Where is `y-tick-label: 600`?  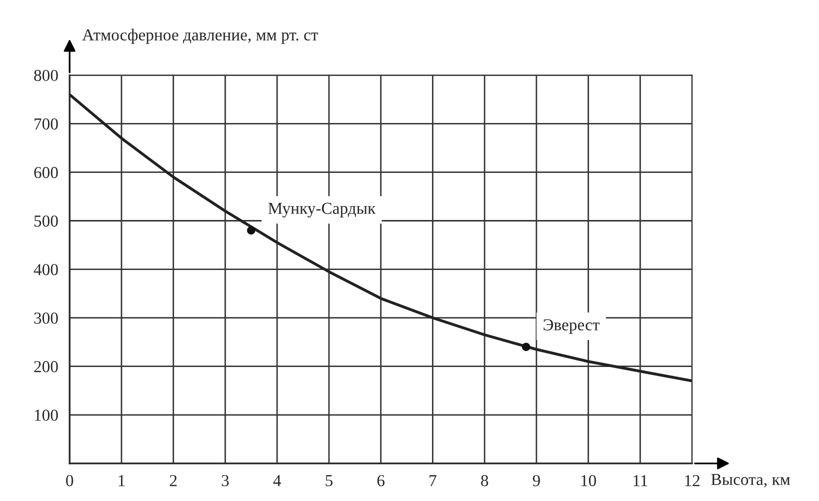 y-tick-label: 600 is located at coordinates (46, 172).